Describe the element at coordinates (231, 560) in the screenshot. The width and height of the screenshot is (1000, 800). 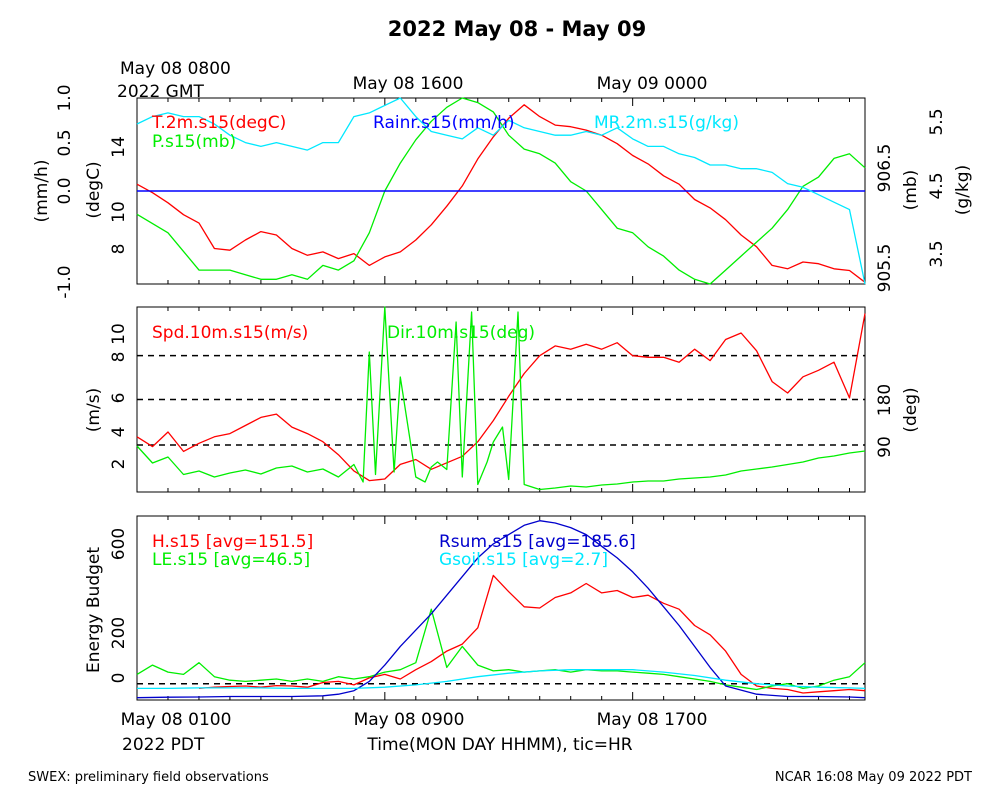
I see `legend-le: LE.s15 [avg=46.5]` at that location.